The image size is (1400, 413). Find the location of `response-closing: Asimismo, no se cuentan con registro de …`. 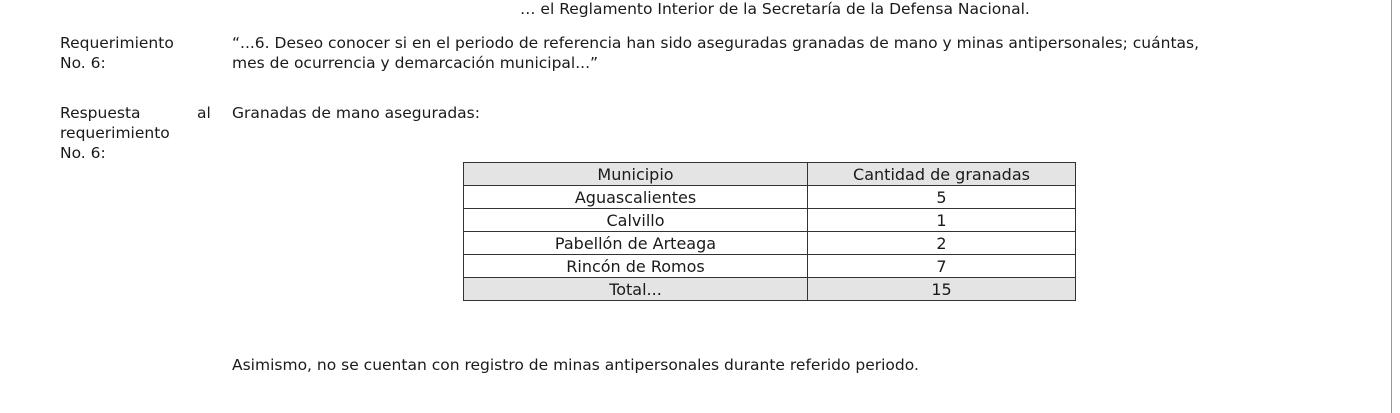

response-closing: Asimismo, no se cuentan con registro de … is located at coordinates (575, 365).